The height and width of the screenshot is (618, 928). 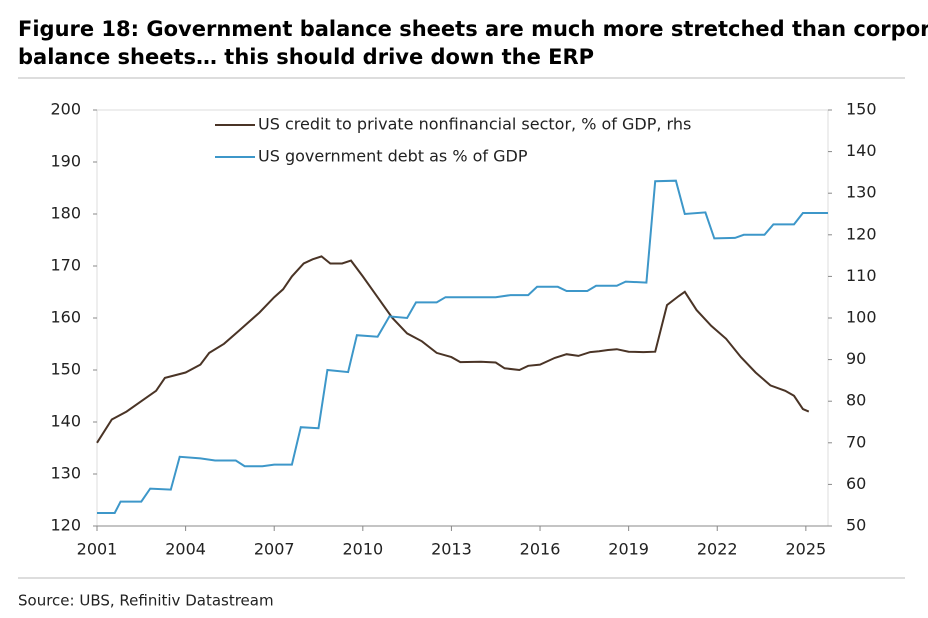 What do you see at coordinates (451, 549) in the screenshot?
I see `x-tick-label: 2013` at bounding box center [451, 549].